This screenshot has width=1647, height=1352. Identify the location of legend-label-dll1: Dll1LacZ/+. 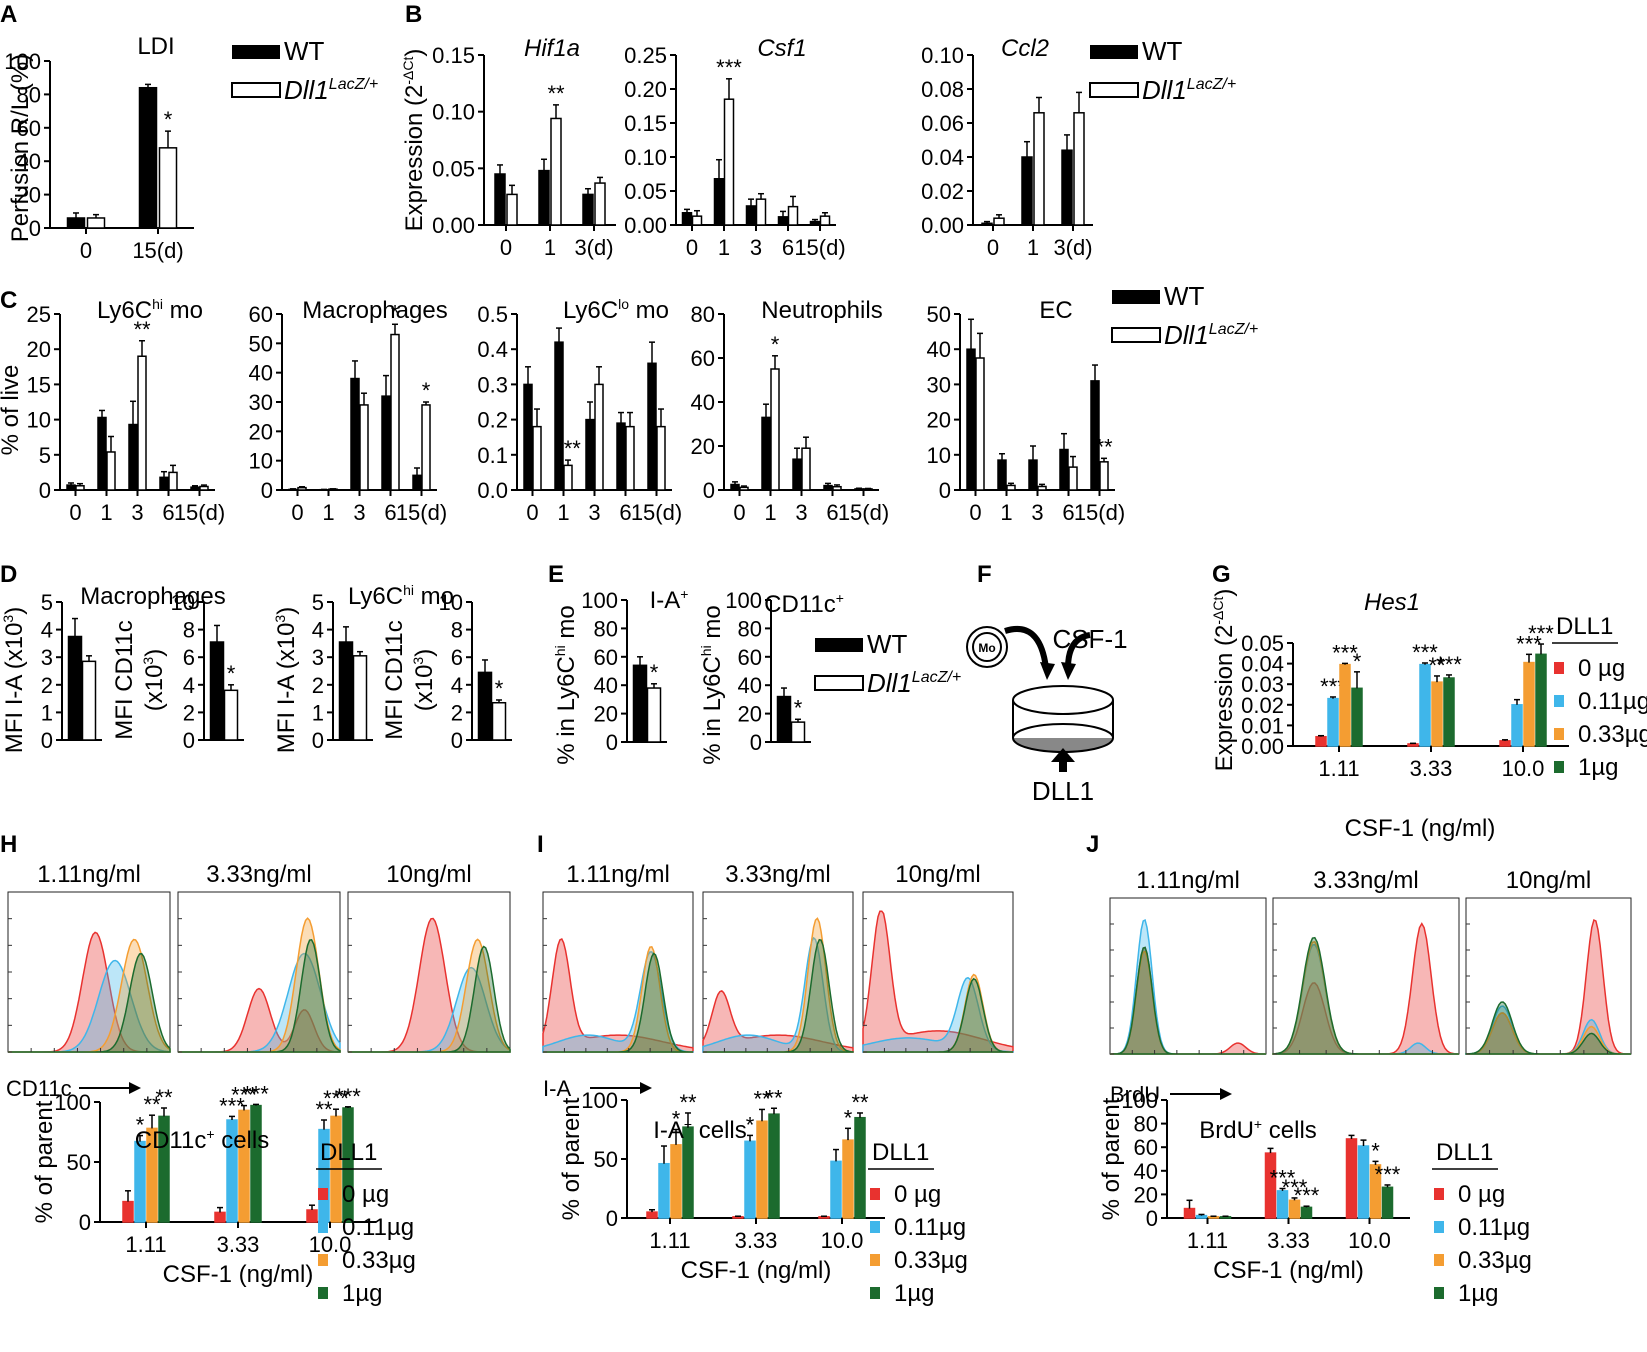
(1211, 335).